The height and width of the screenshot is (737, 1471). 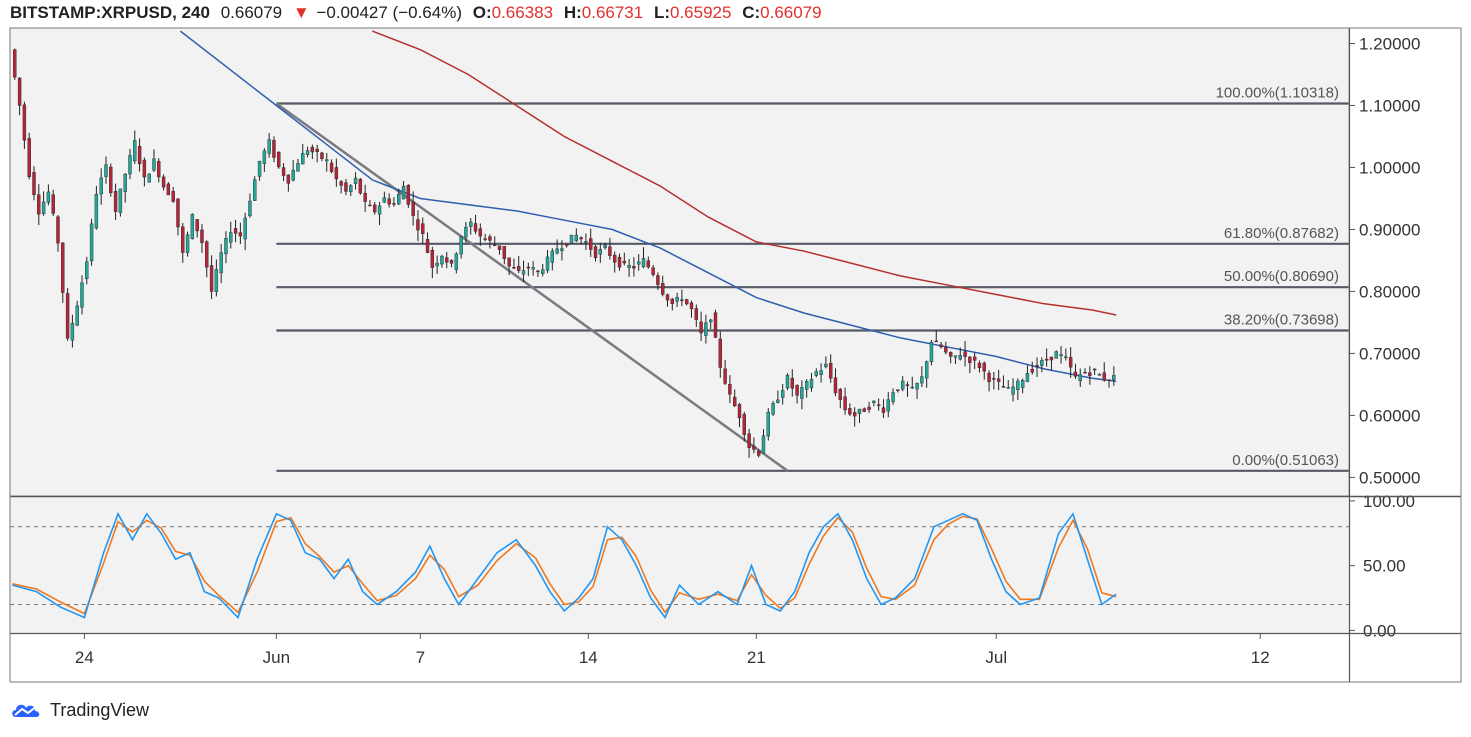 I want to click on oscillator-tick-label: 50.00, so click(x=1384, y=566).